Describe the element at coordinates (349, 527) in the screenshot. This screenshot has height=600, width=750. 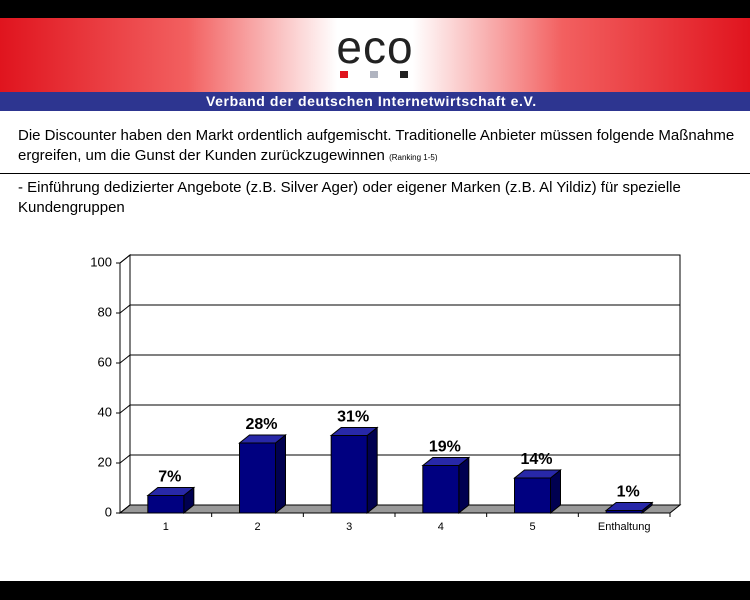
I see `x-tick-label: 3` at that location.